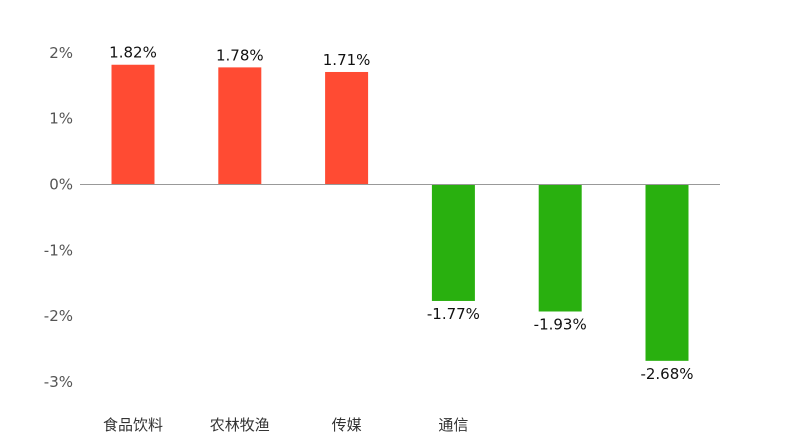 Image resolution: width=800 pixels, height=444 pixels. What do you see at coordinates (347, 60) in the screenshot?
I see `bar-value-label: 1.71%` at bounding box center [347, 60].